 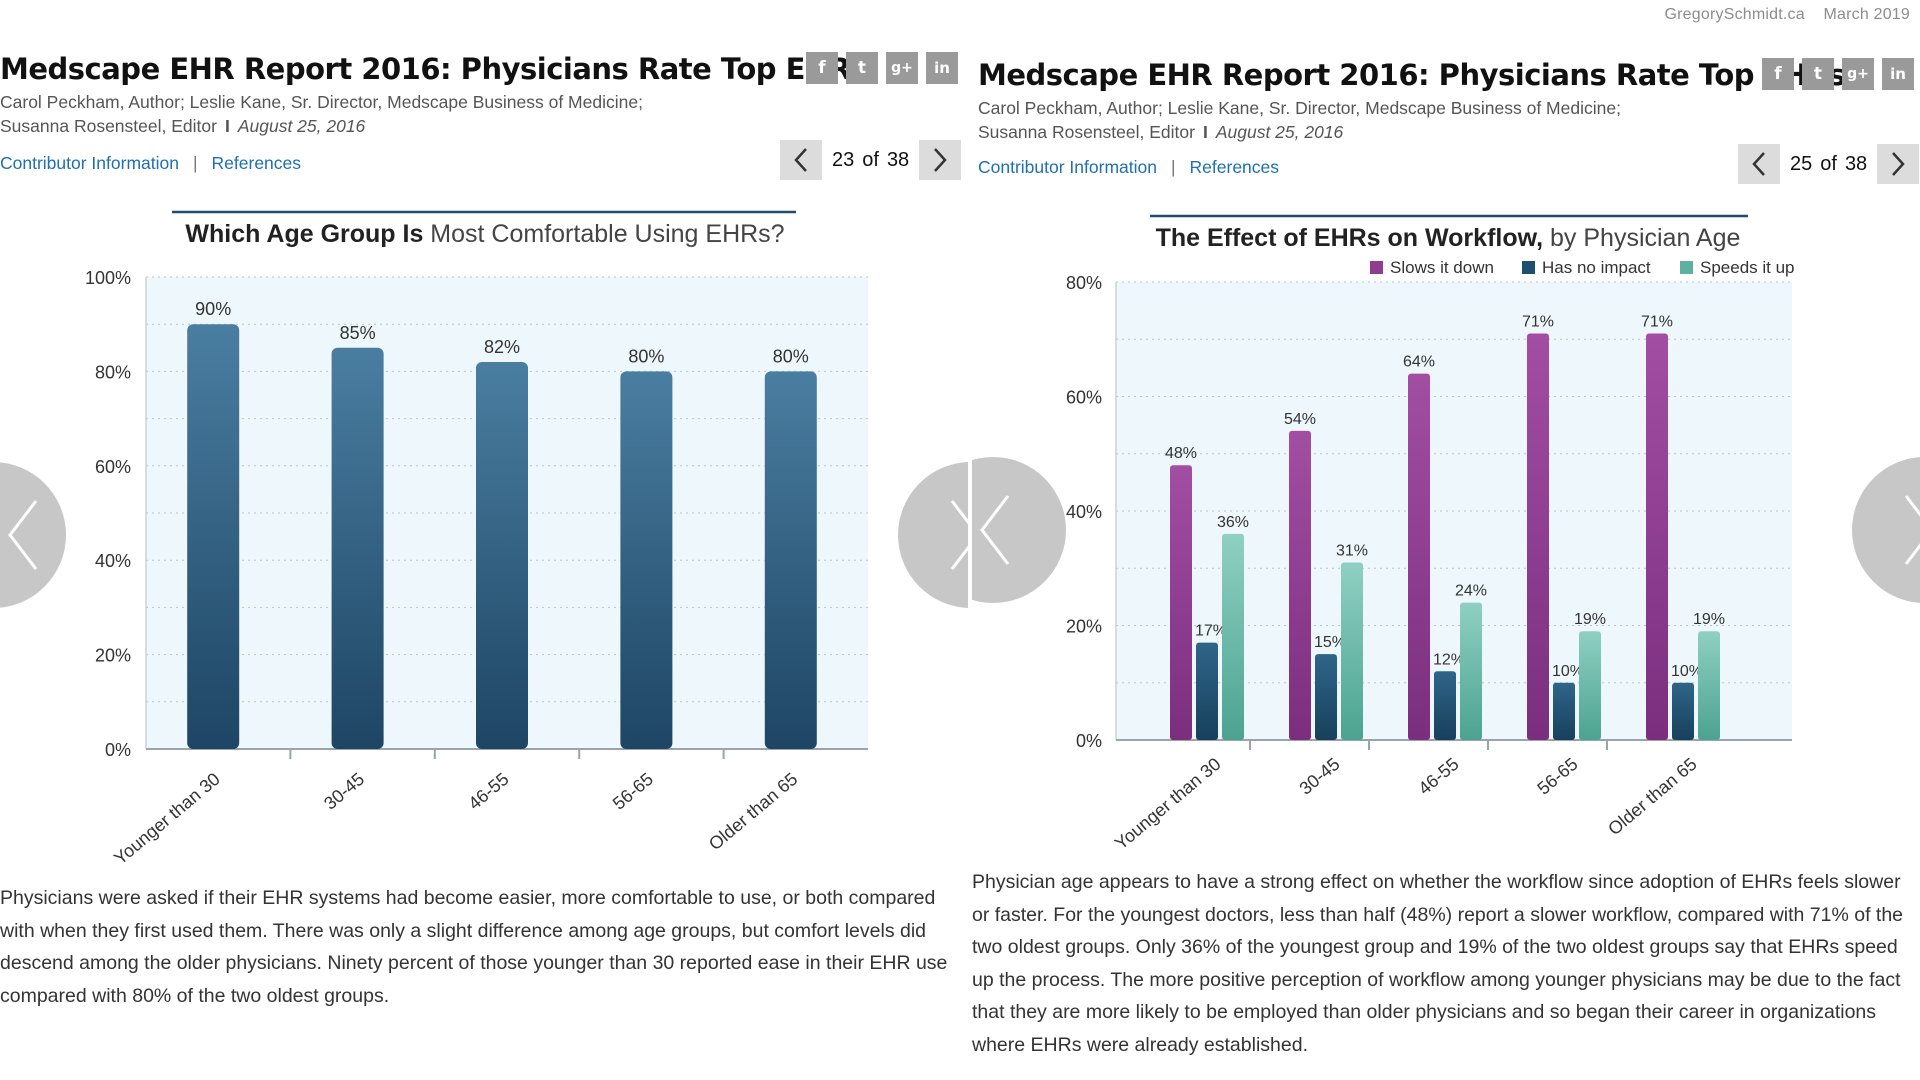 What do you see at coordinates (1300, 419) in the screenshot?
I see `data-label: 54%` at bounding box center [1300, 419].